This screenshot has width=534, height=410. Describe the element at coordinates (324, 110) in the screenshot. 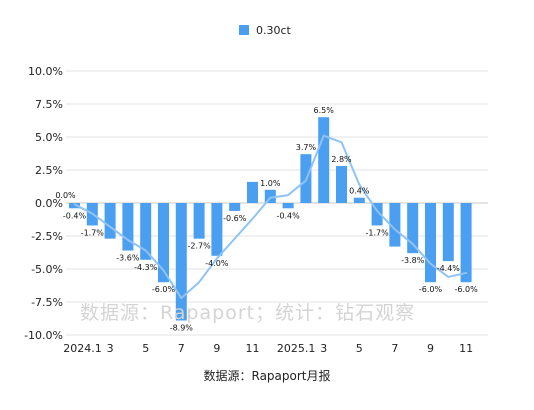

I see `data-label: 6.5%` at that location.